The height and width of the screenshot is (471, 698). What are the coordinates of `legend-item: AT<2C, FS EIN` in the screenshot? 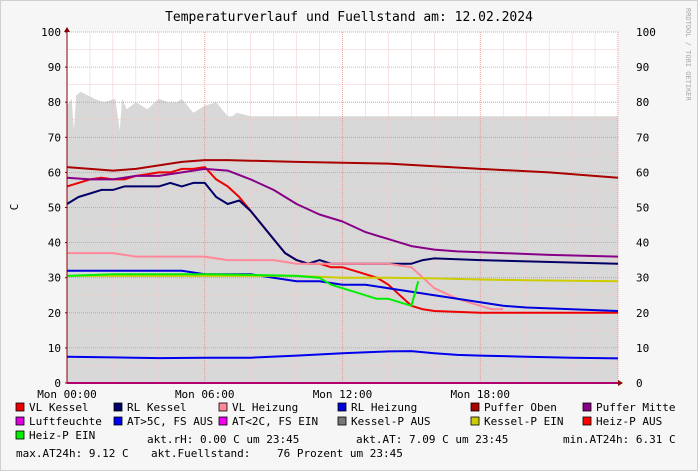 It's located at (268, 421).